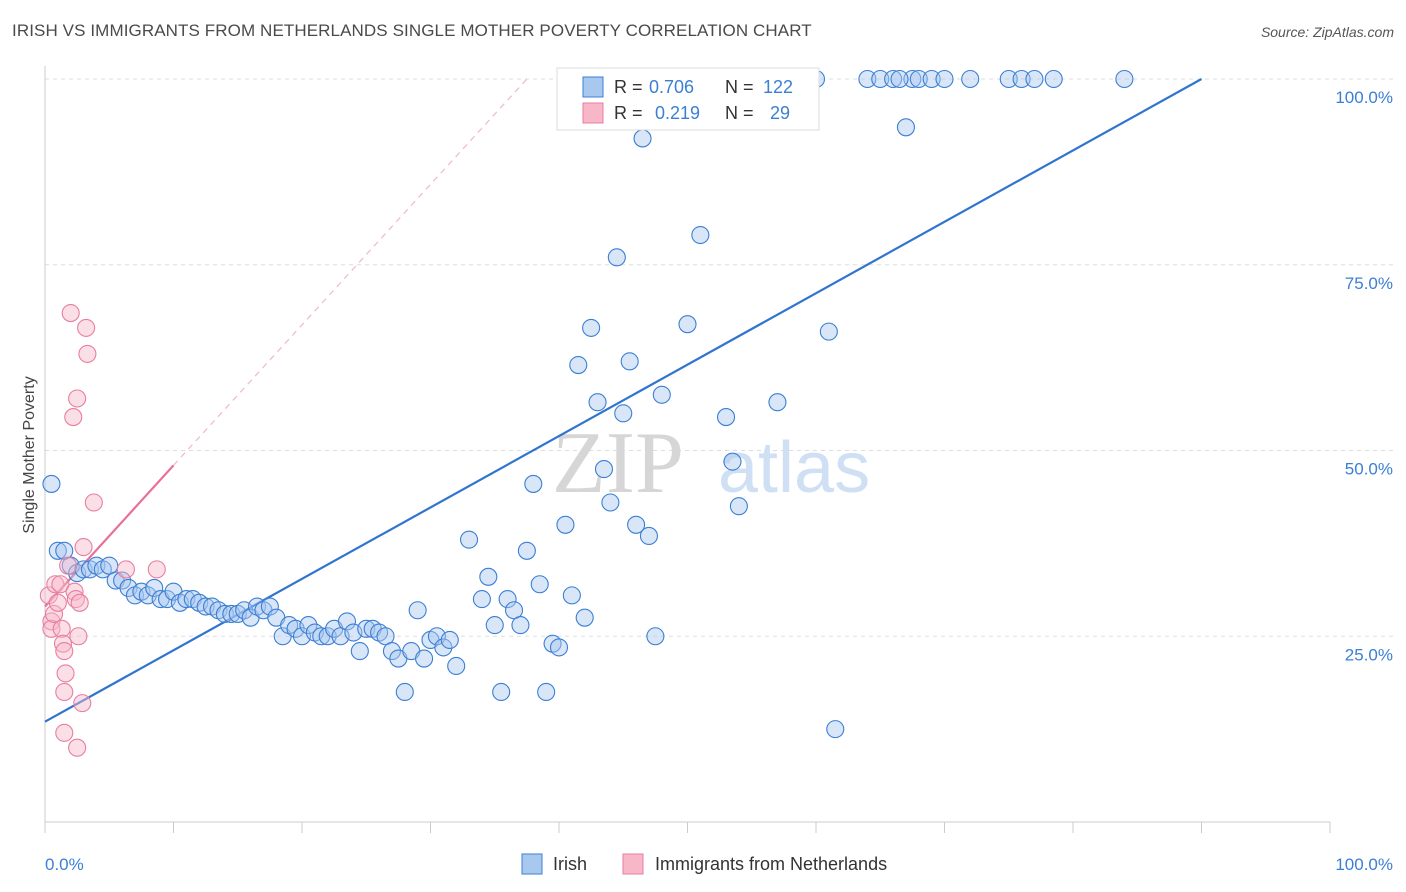 This screenshot has width=1406, height=892. I want to click on trend-line-netherlands, so click(109, 536).